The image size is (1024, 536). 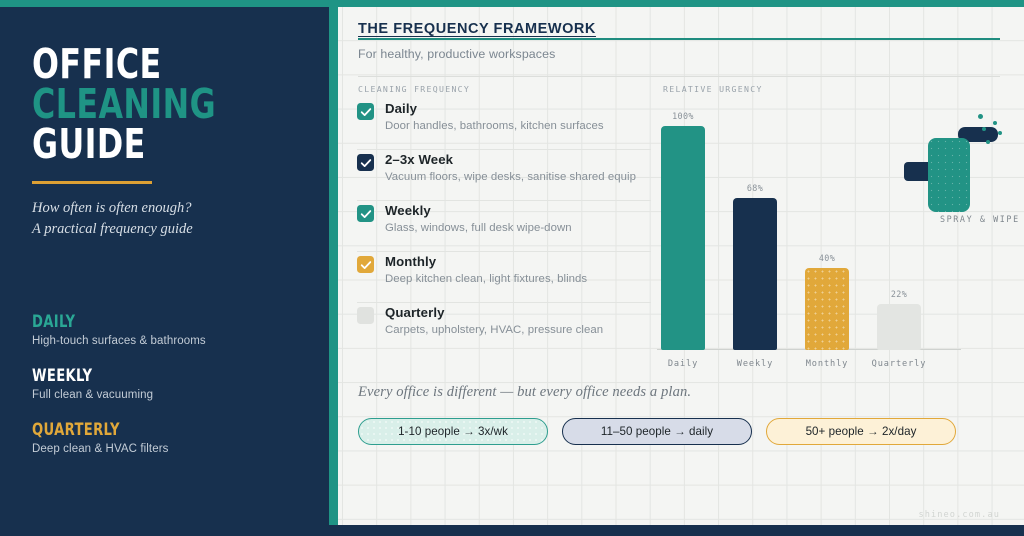 I want to click on chart-bar-weekly: 68% Weekly, so click(x=755, y=276).